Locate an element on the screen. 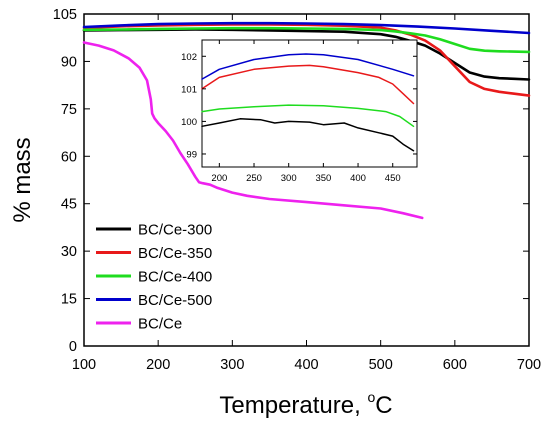 The image size is (550, 424). inset-plot-frame is located at coordinates (309, 103).